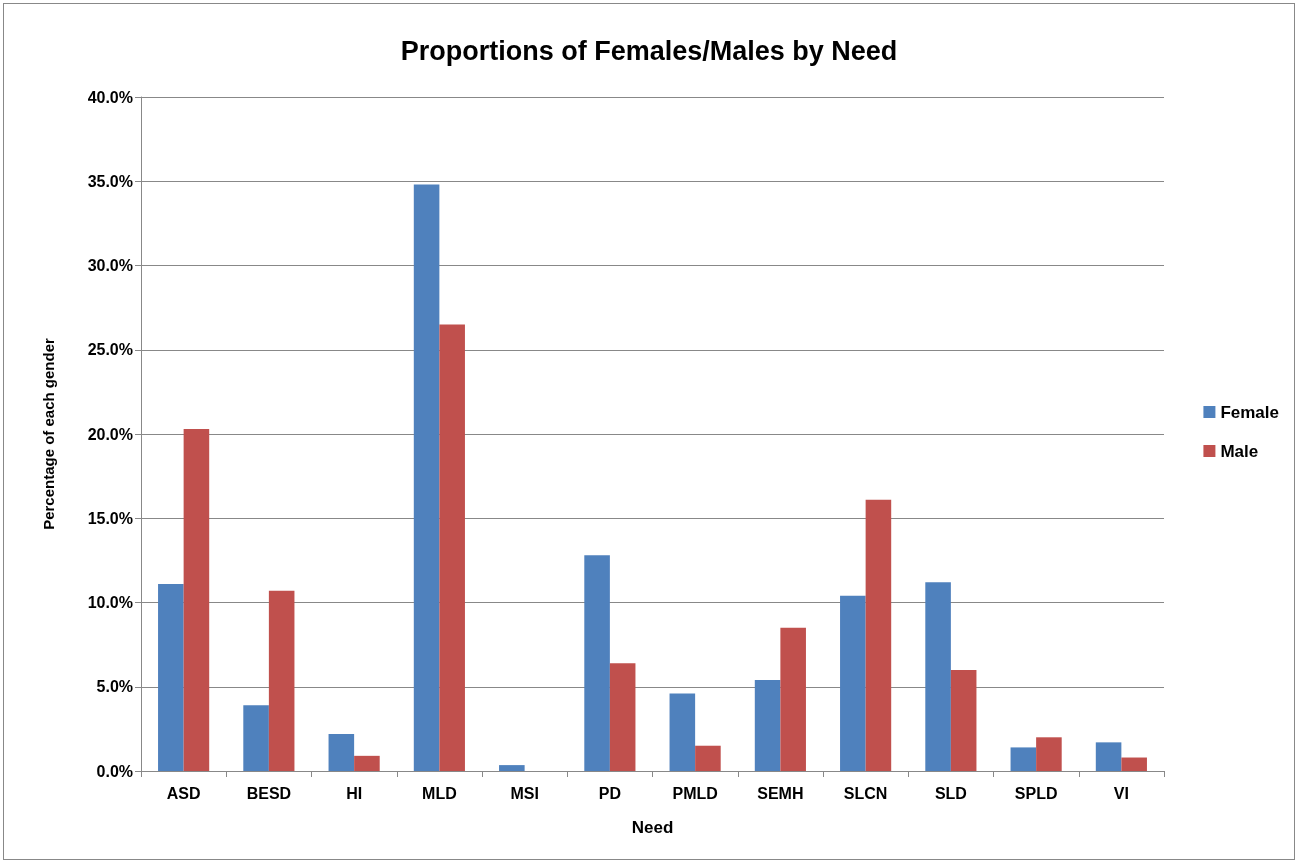  What do you see at coordinates (110, 265) in the screenshot?
I see `y-tick-label: 30.0%` at bounding box center [110, 265].